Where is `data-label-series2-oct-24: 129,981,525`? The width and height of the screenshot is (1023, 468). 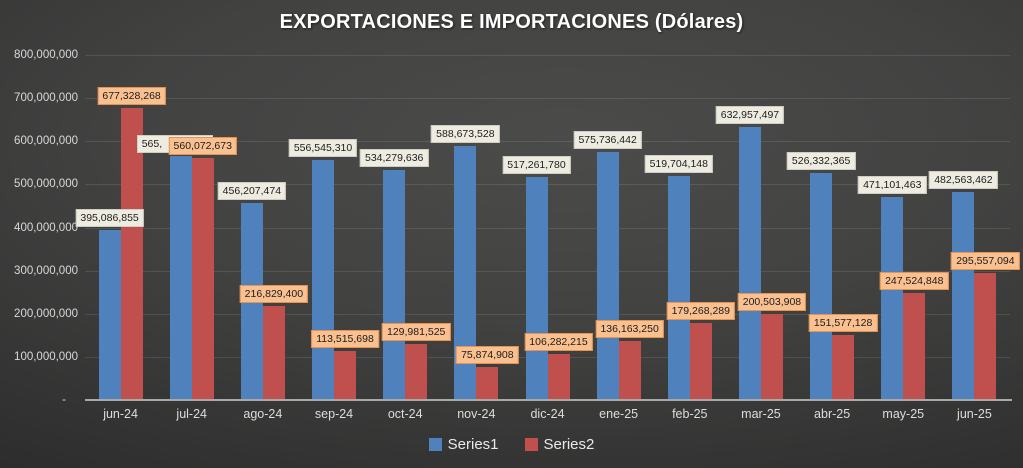 data-label-series2-oct-24: 129,981,525 is located at coordinates (416, 331).